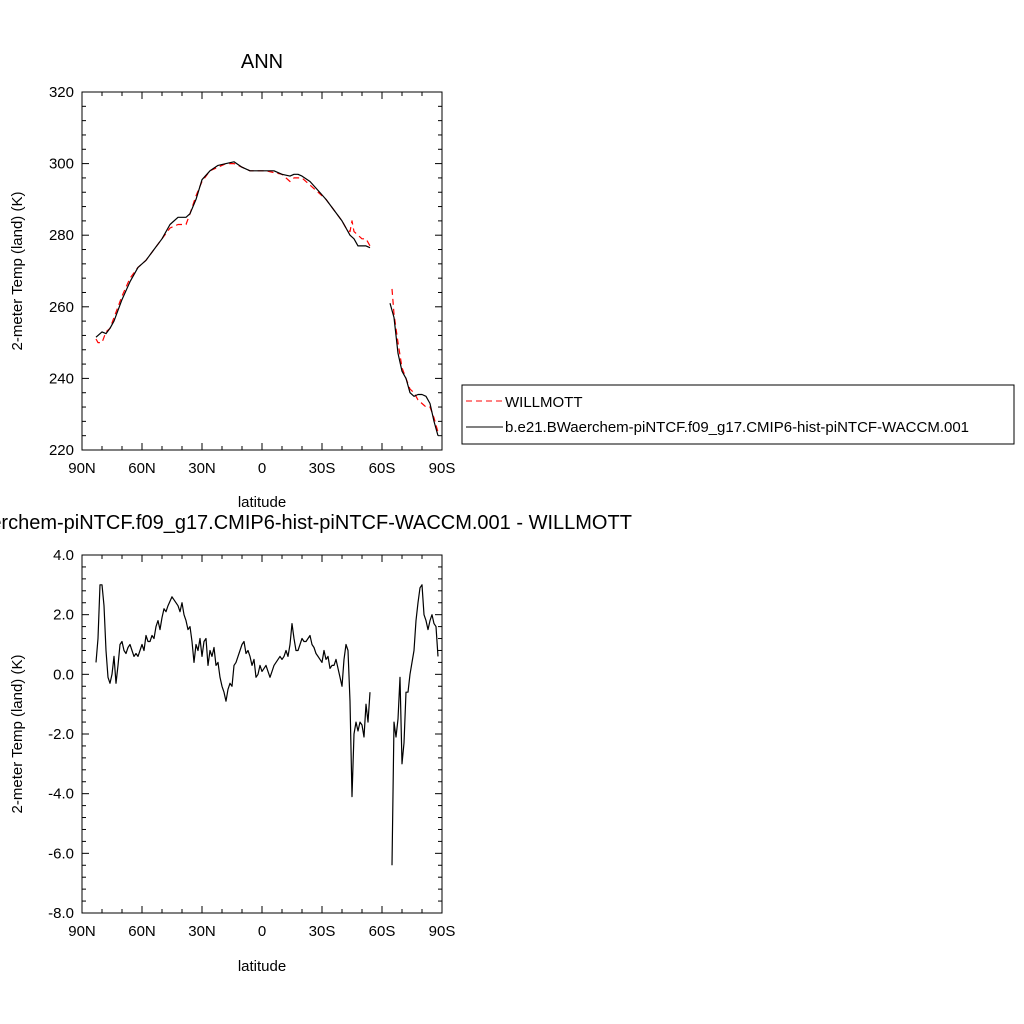 This screenshot has height=1024, width=1024. I want to click on y-tick-label: 260, so click(61, 307).